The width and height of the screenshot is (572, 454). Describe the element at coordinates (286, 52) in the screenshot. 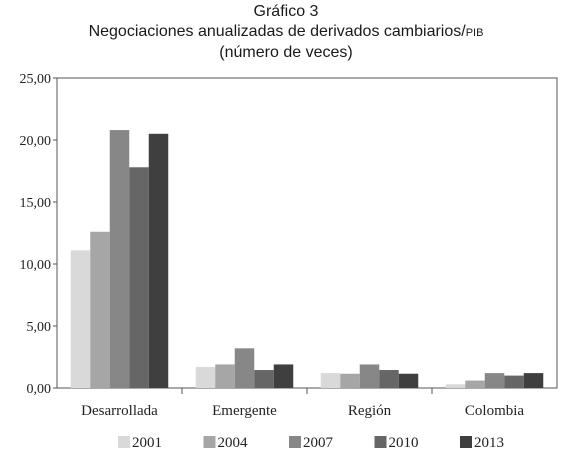

I see `chart-units: (número de veces)` at that location.